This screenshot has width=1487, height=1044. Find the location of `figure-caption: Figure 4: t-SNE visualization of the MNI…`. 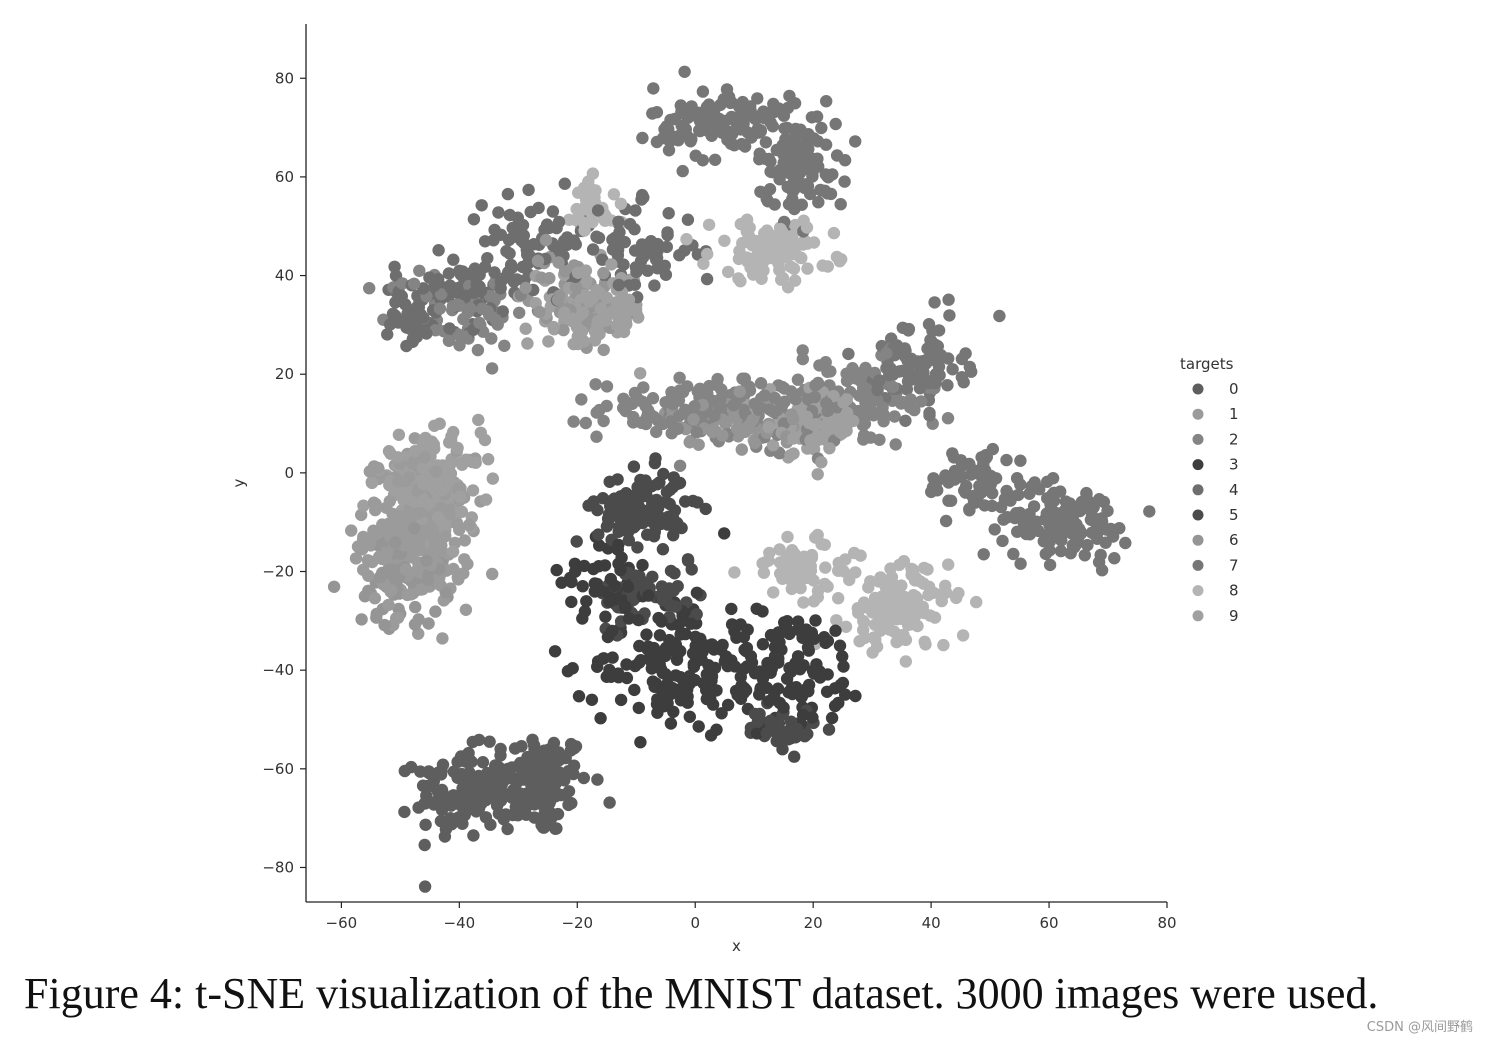

figure-caption: Figure 4: t-SNE visualization of the MNI… is located at coordinates (701, 993).